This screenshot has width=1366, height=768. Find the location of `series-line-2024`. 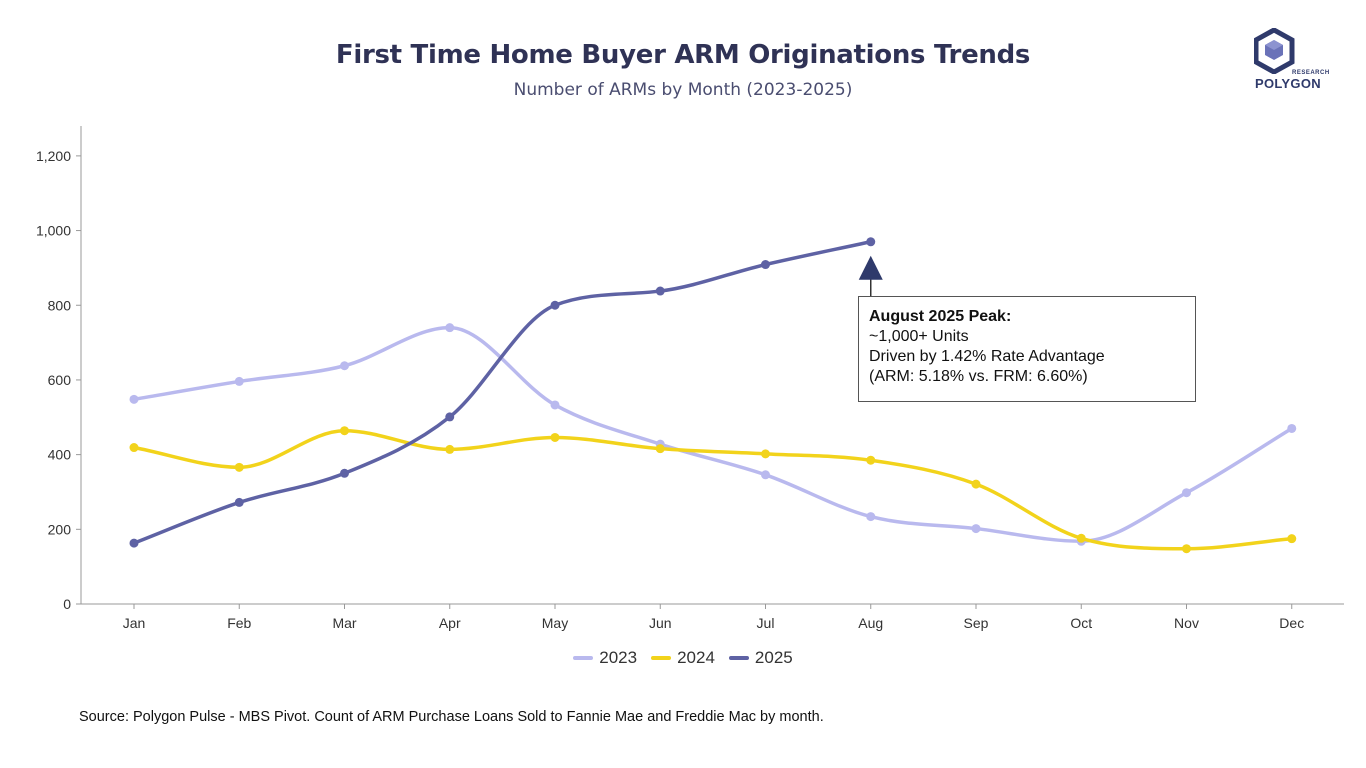

series-line-2024 is located at coordinates (713, 489).